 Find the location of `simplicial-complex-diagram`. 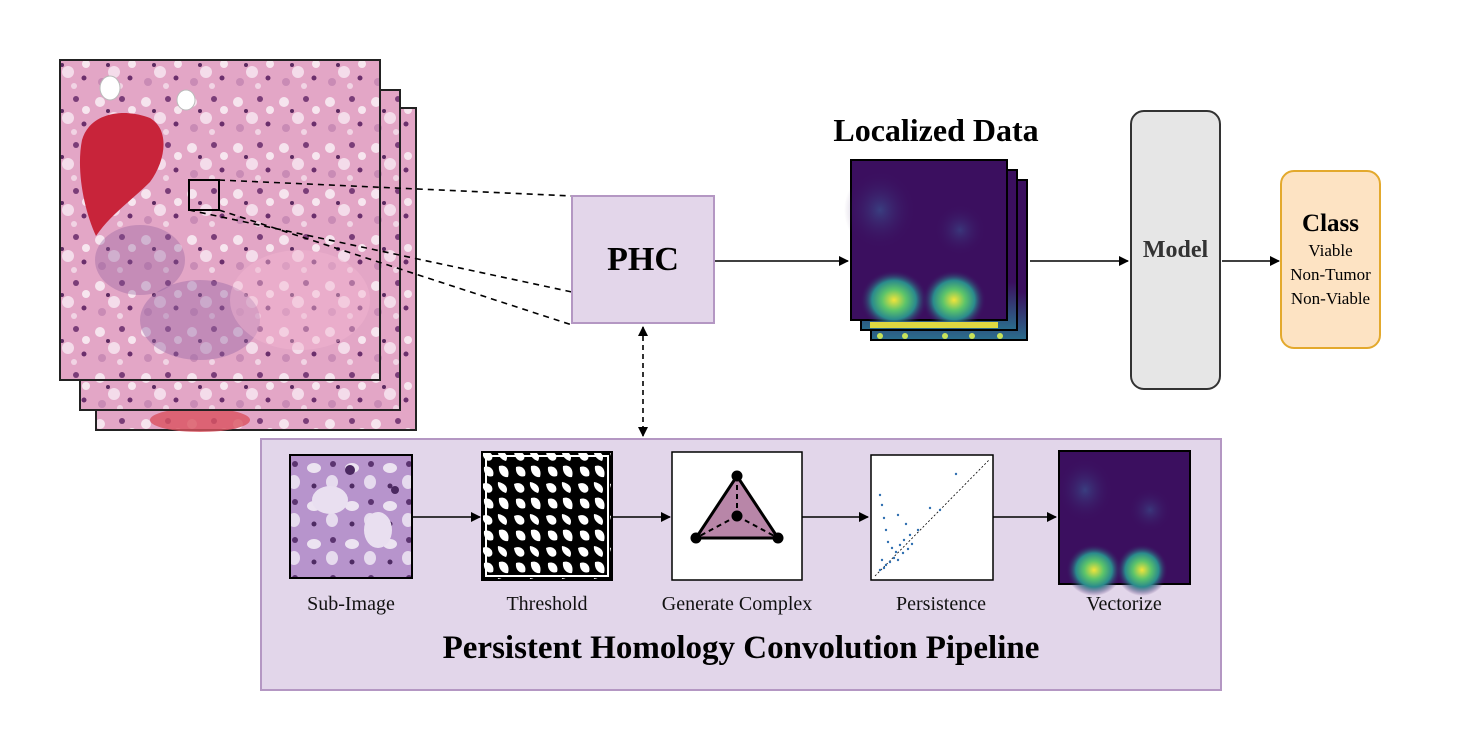

simplicial-complex-diagram is located at coordinates (737, 516).